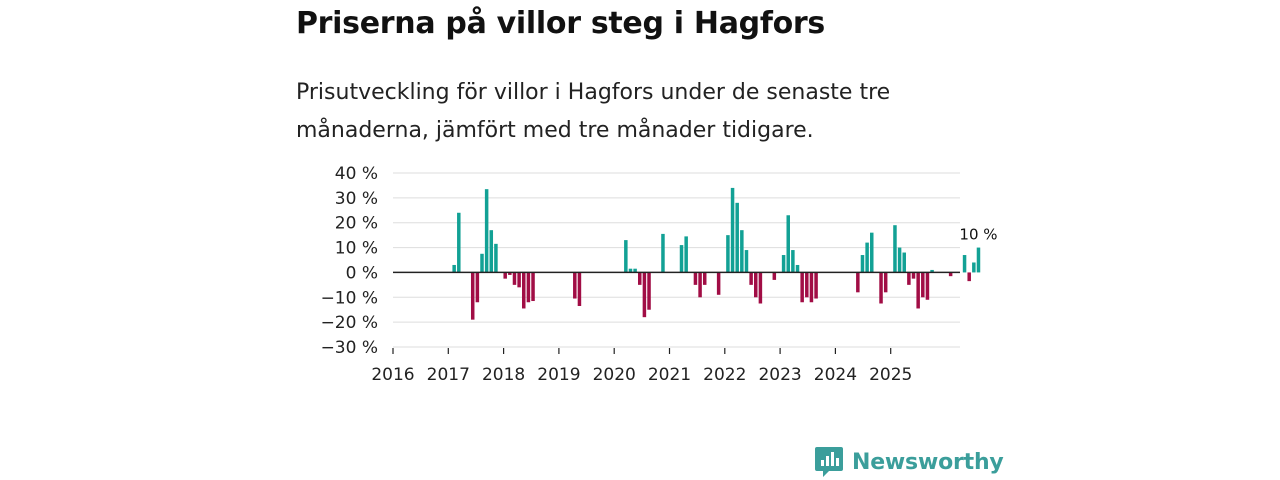 The height and width of the screenshot is (480, 1280). What do you see at coordinates (890, 375) in the screenshot?
I see `x-tick-label: 2025` at bounding box center [890, 375].